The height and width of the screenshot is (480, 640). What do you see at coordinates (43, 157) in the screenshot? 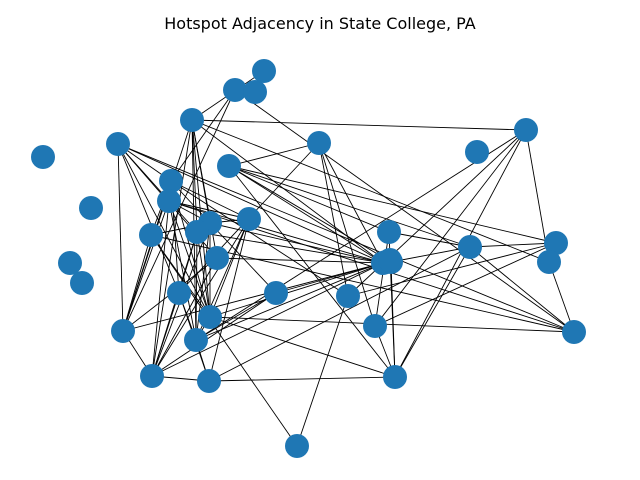
I see `graph-node-n1` at bounding box center [43, 157].